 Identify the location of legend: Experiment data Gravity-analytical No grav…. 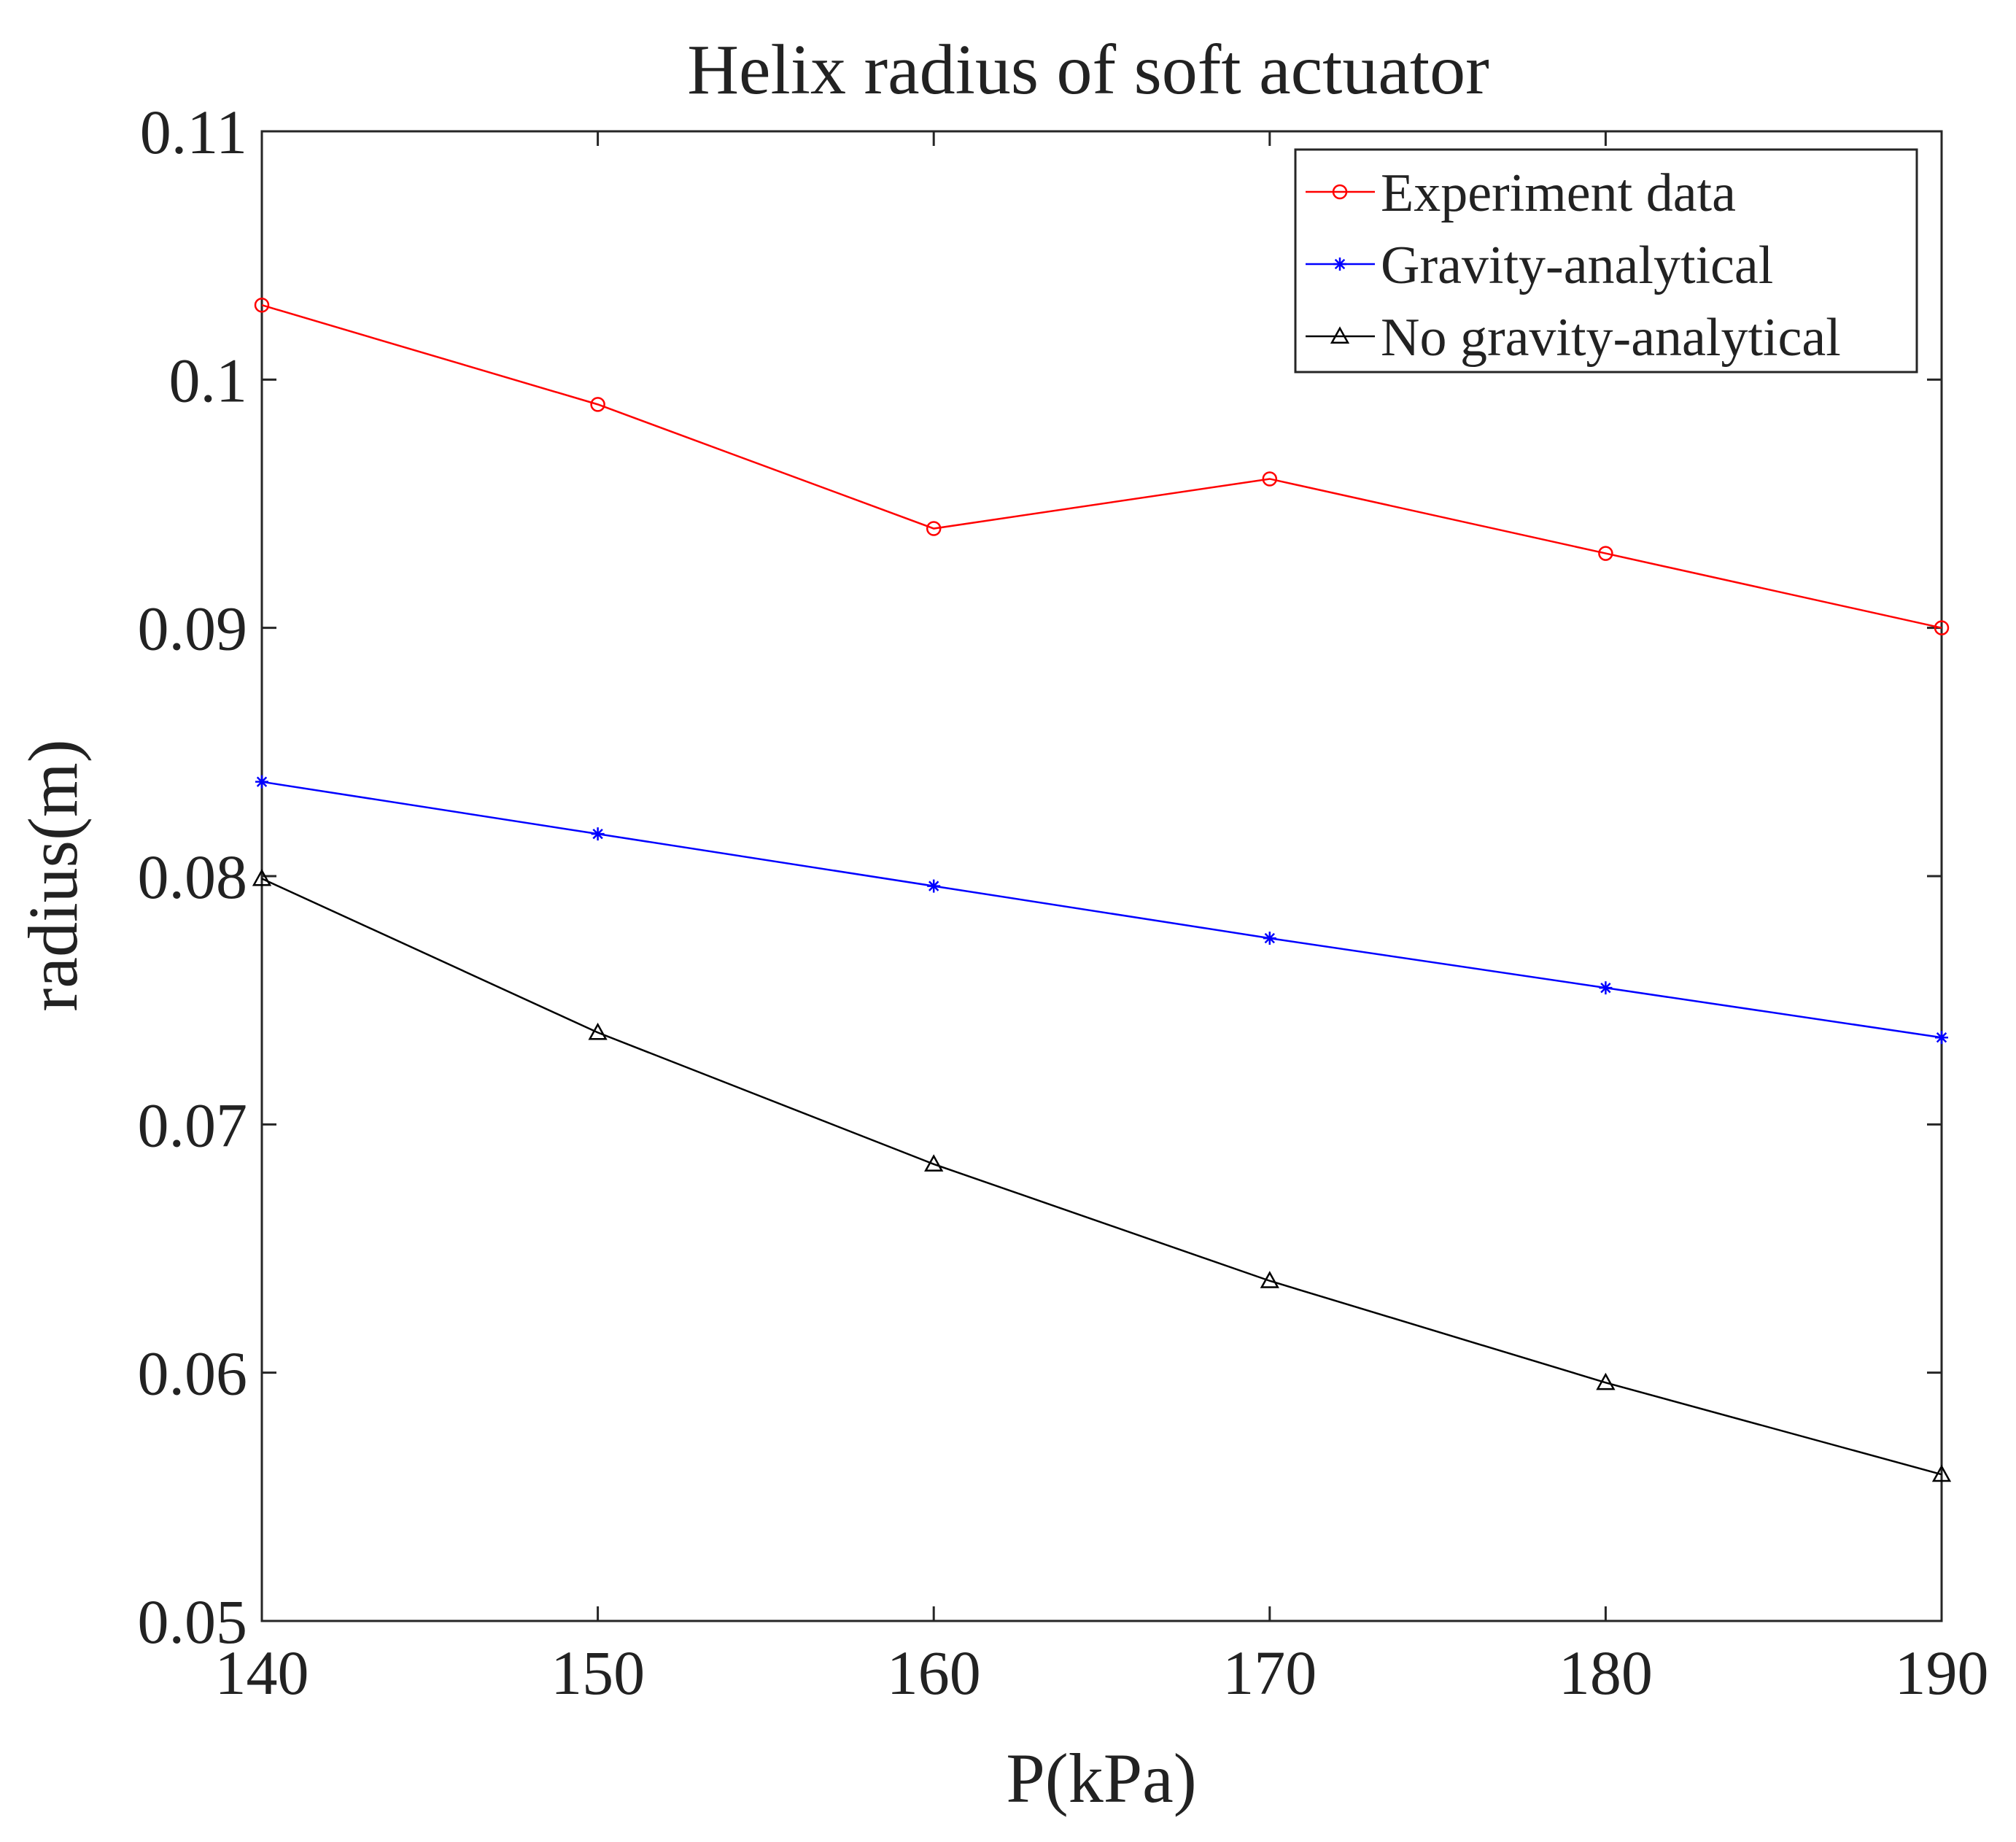
(1606, 261).